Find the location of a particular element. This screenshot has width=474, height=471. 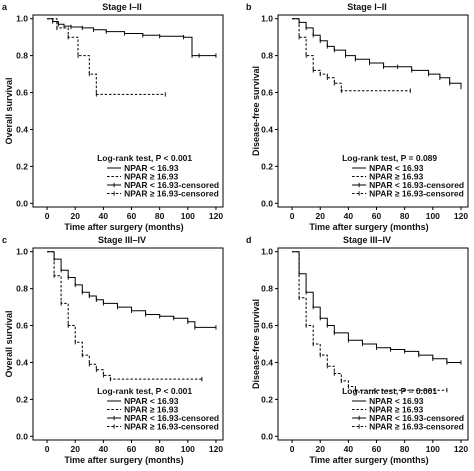

pvalue-label: Log-rank test, P = 0.089 is located at coordinates (389, 158).